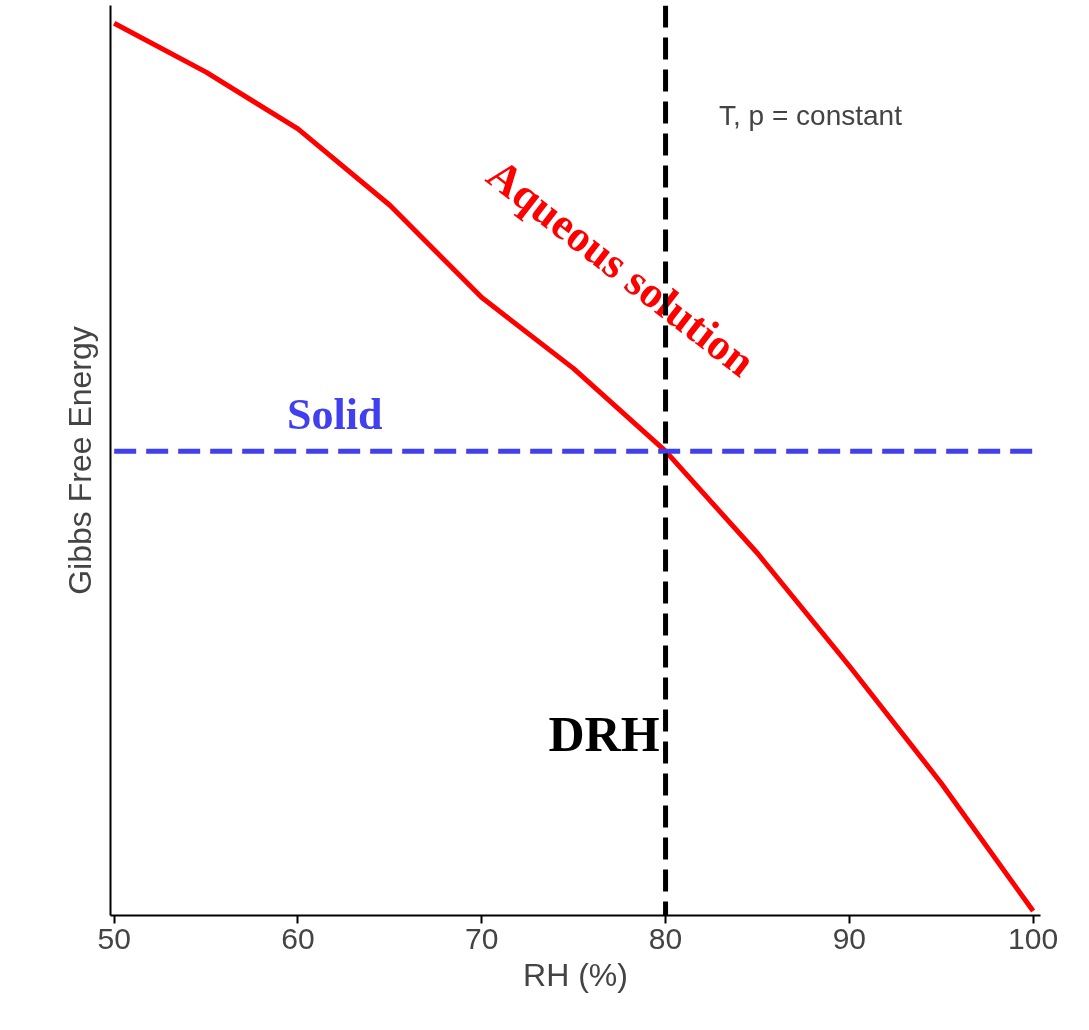  I want to click on y-axis-title: Gibbs Free Energy, so click(79, 460).